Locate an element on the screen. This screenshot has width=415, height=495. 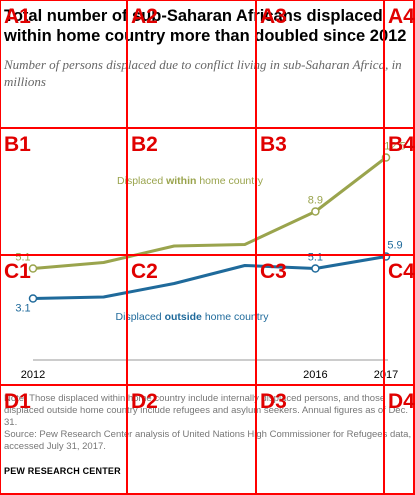
x-tick-label: 2016 is located at coordinates (315, 375).